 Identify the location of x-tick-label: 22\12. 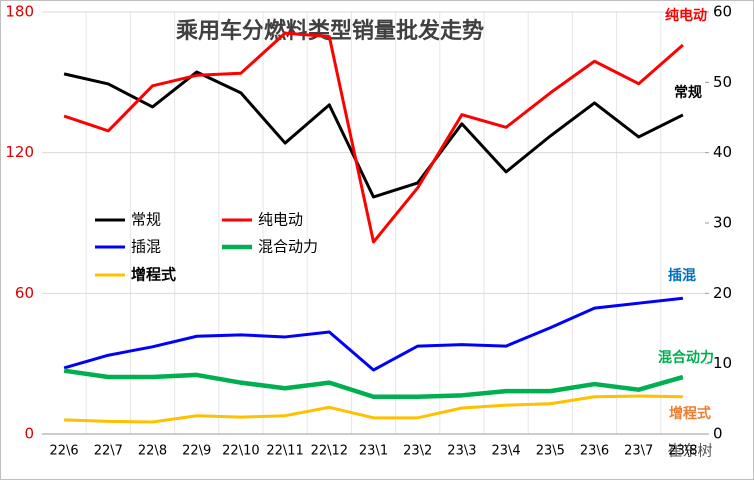
(329, 451).